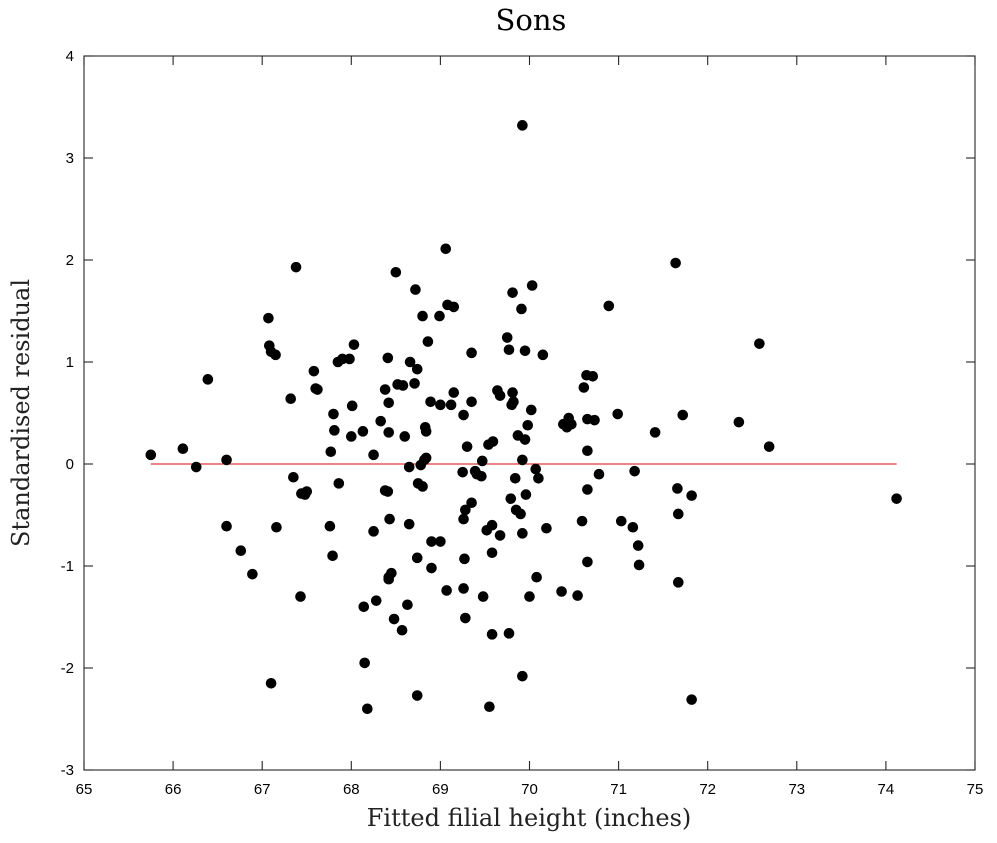 The width and height of the screenshot is (997, 843). What do you see at coordinates (70, 56) in the screenshot?
I see `y-tick-label: 4` at bounding box center [70, 56].